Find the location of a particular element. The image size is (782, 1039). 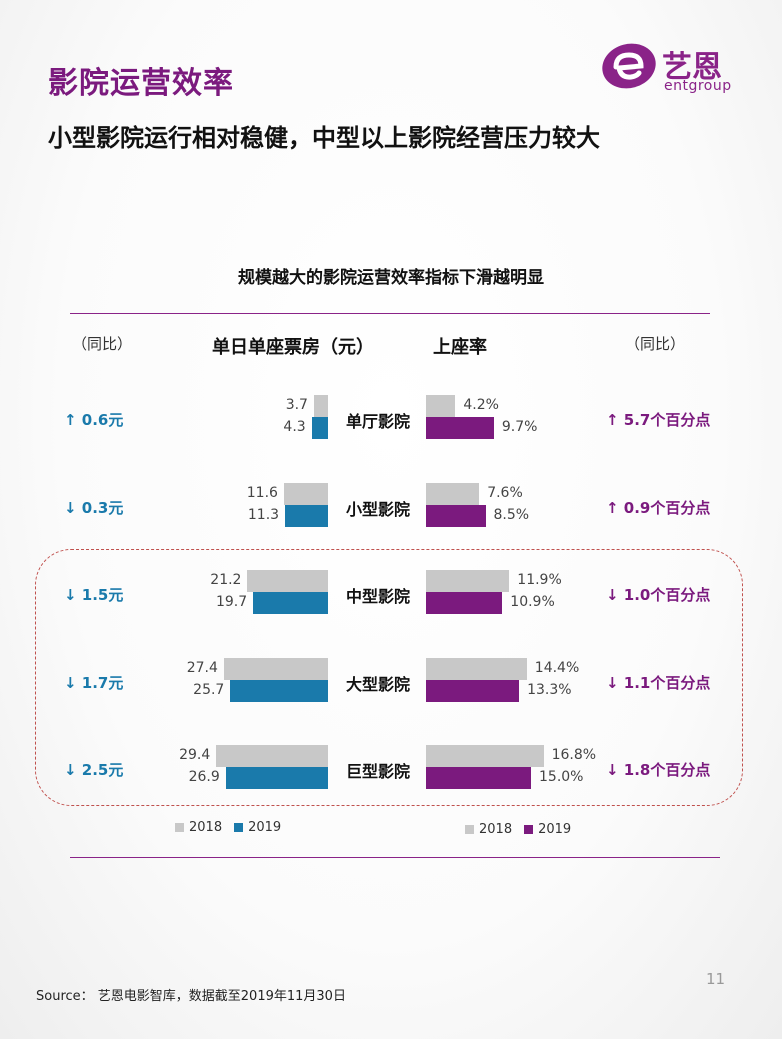

left-value-label-2019: 4.3 is located at coordinates (294, 427).